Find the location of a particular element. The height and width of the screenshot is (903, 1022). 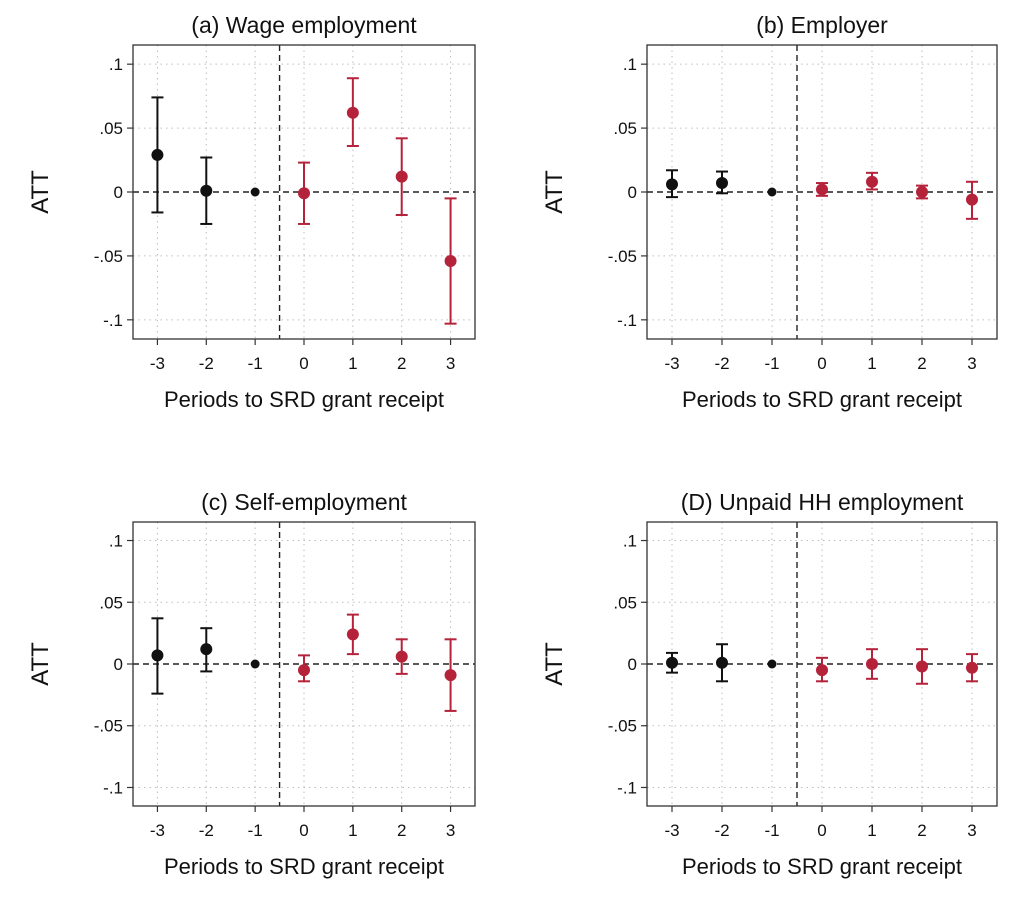

panel-title: (D) Unpaid HH employment is located at coordinates (822, 502).